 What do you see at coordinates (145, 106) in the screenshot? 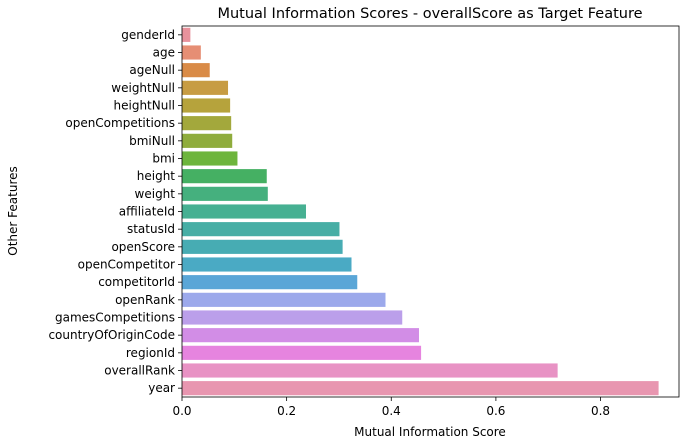
I see `y-tick-label-height-null: heightNull` at bounding box center [145, 106].